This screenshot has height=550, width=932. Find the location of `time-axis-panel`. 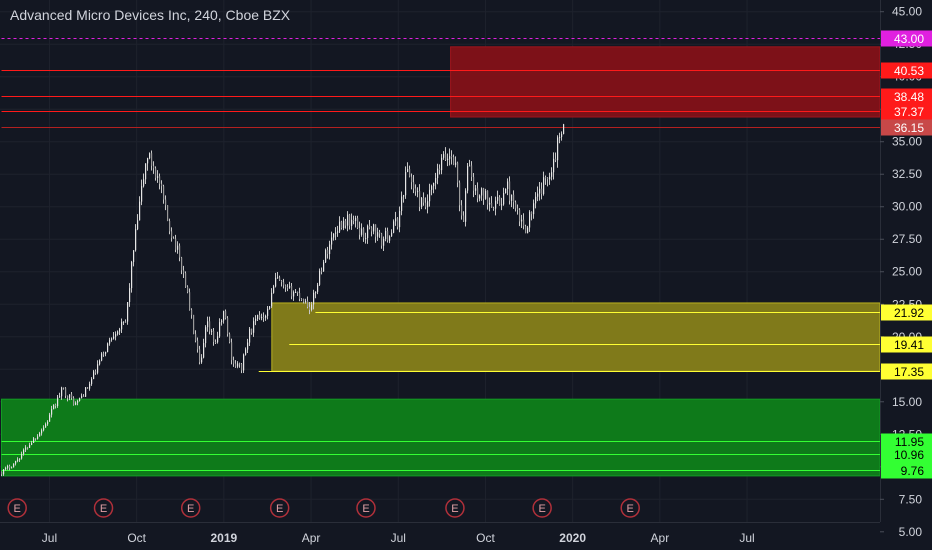

time-axis-panel is located at coordinates (466, 536).